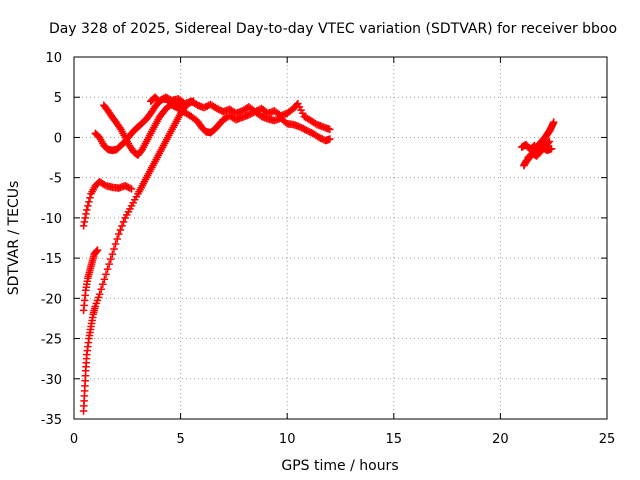 This screenshot has width=640, height=480. What do you see at coordinates (51, 420) in the screenshot?
I see `y-tick-label: -35` at bounding box center [51, 420].